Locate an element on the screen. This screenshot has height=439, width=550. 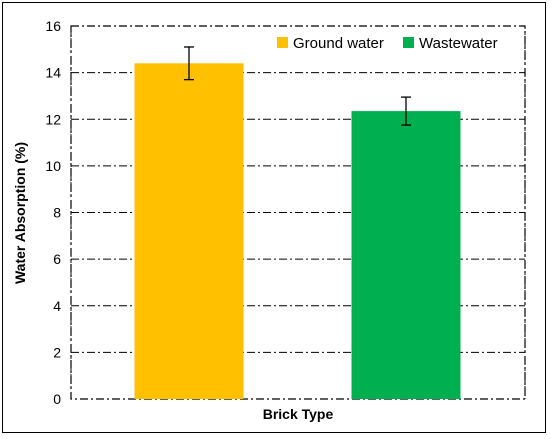
legend-label: Wastewater is located at coordinates (458, 43).